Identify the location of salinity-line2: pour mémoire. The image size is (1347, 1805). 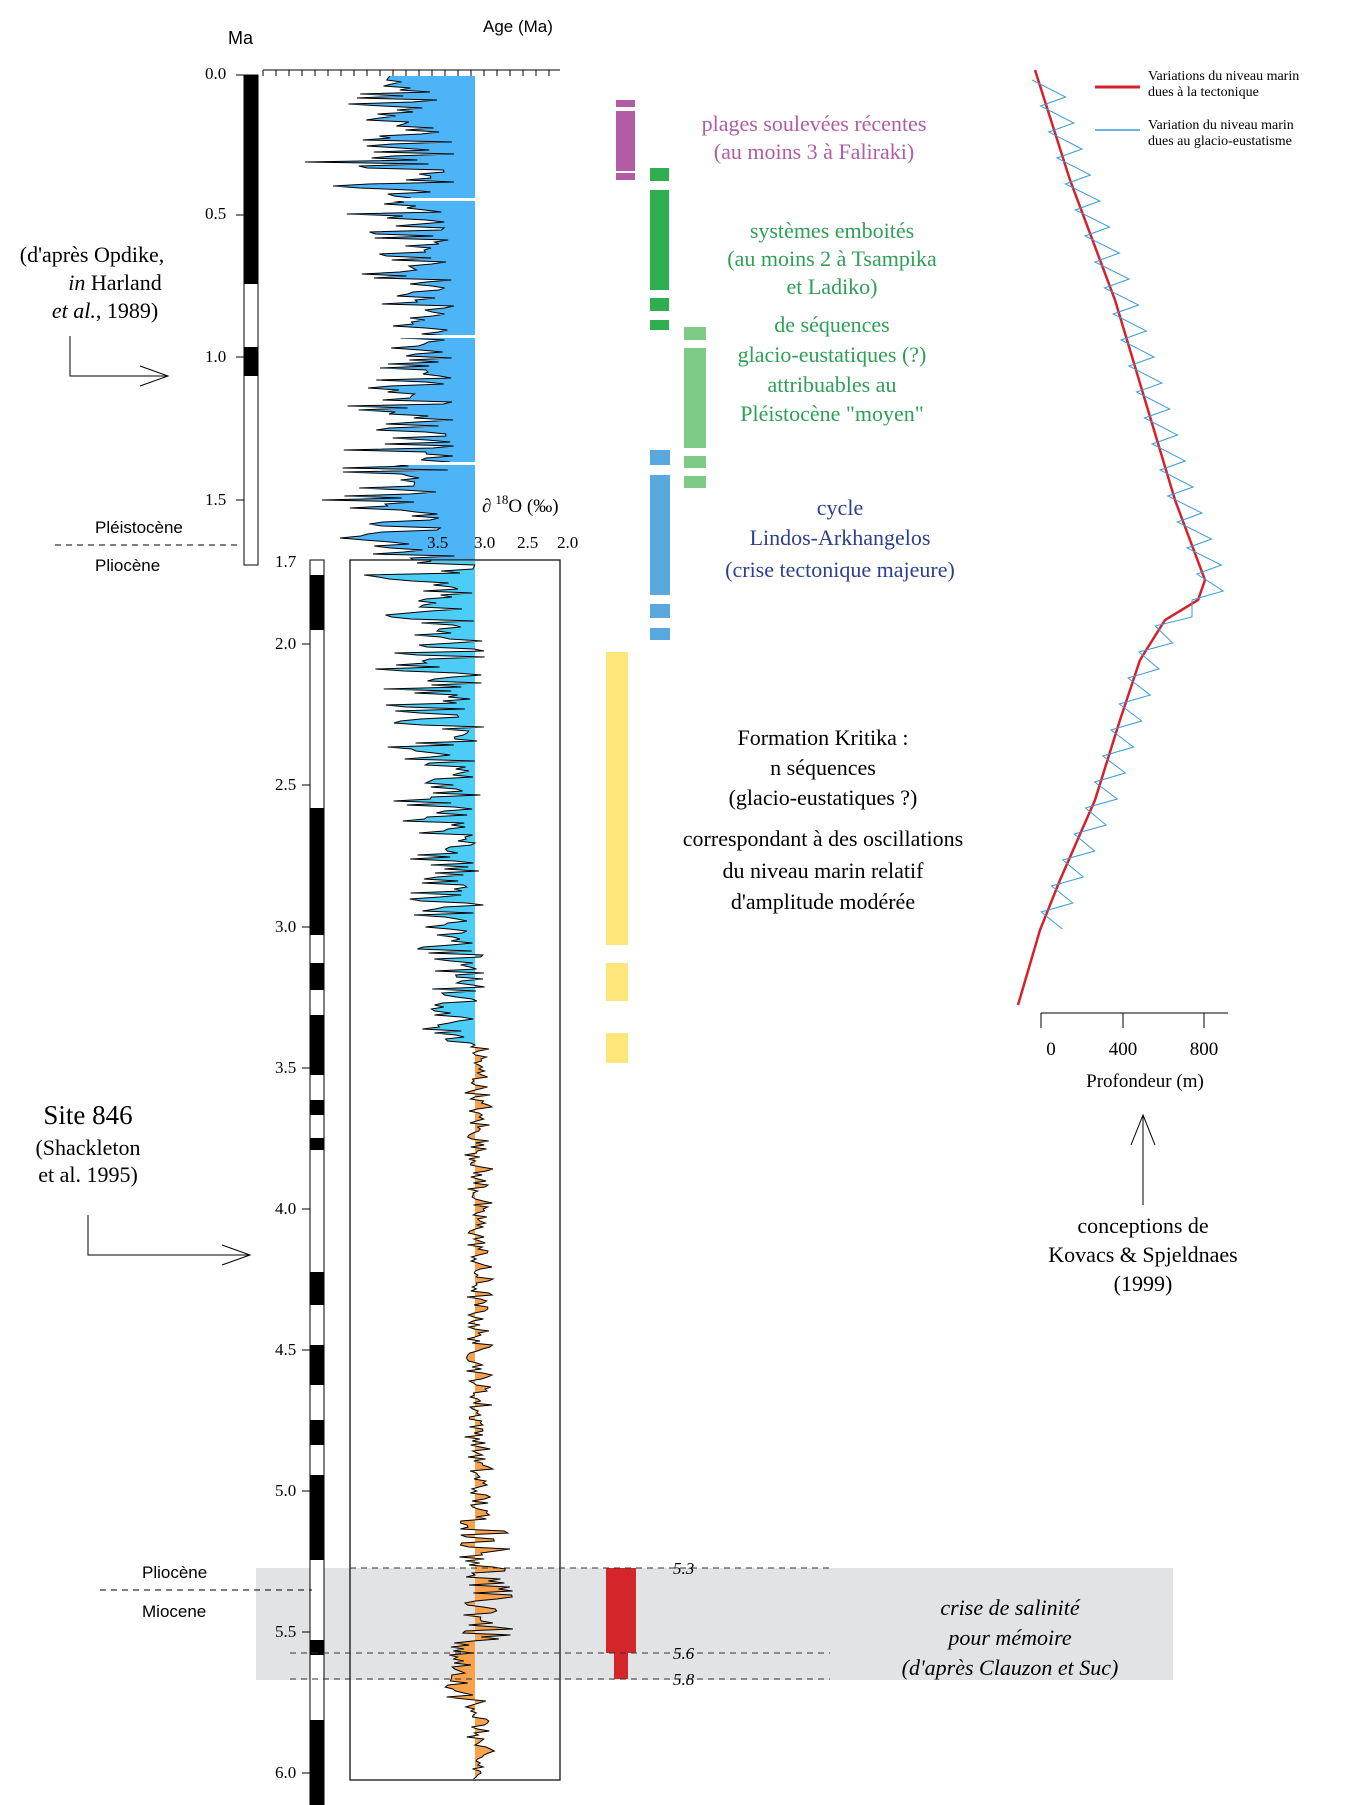
(1008, 1637).